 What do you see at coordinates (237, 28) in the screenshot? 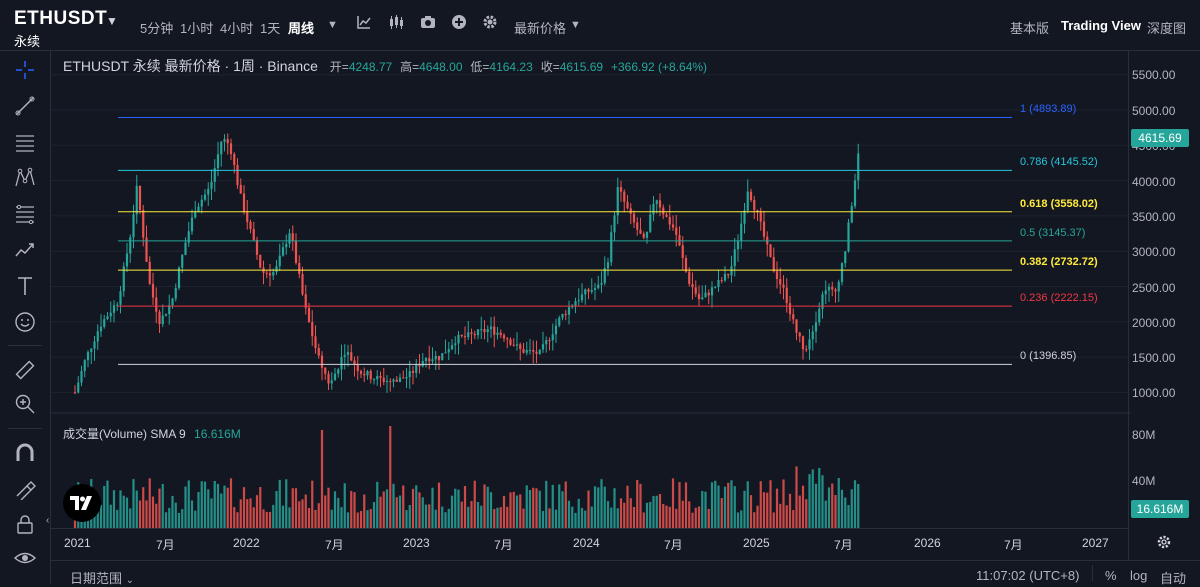
I see `interval-4h: 4小时` at bounding box center [237, 28].